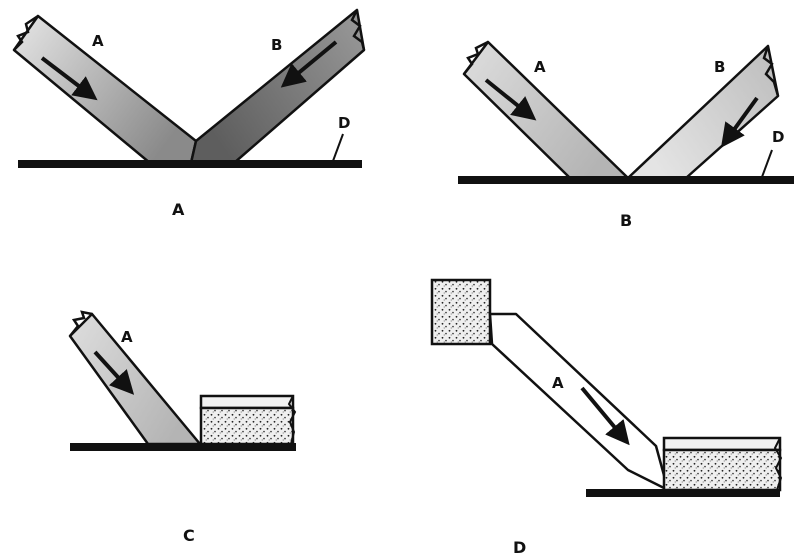 This screenshot has width=800, height=556. Describe the element at coordinates (183, 447) in the screenshot. I see `surface-c` at that location.